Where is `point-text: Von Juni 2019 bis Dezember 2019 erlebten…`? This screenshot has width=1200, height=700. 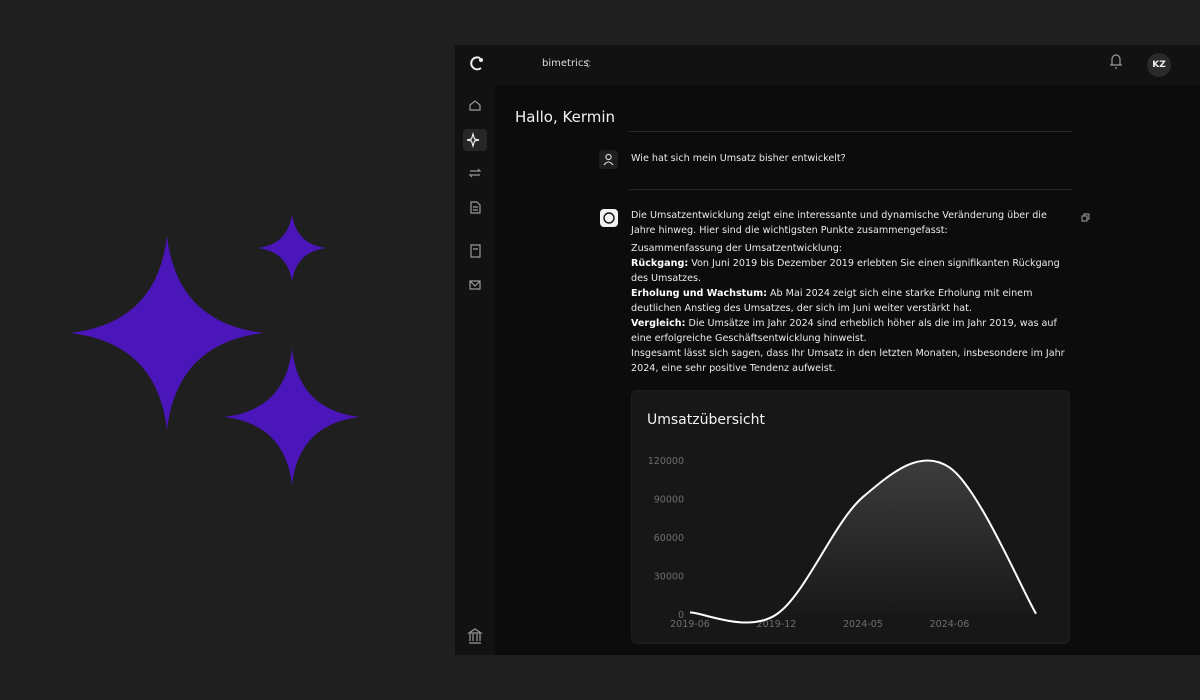 point-text: Von Juni 2019 bis Dezember 2019 erlebten… is located at coordinates (845, 271).